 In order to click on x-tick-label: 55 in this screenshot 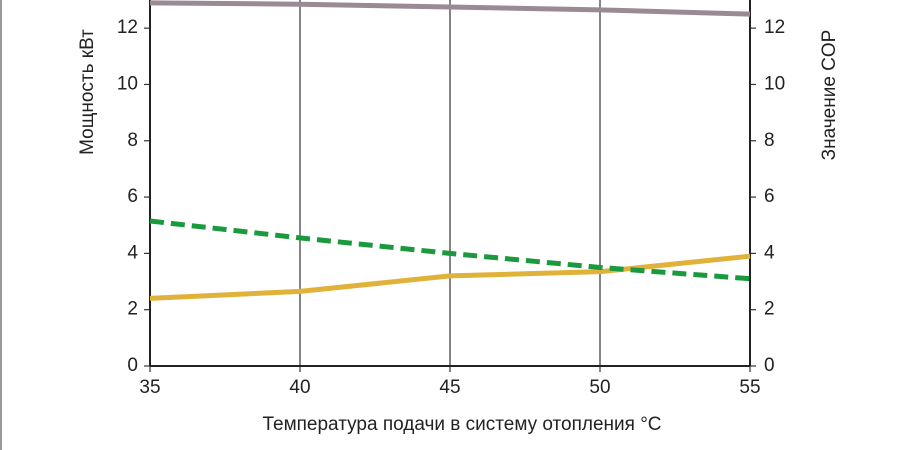, I will do `click(749, 387)`.